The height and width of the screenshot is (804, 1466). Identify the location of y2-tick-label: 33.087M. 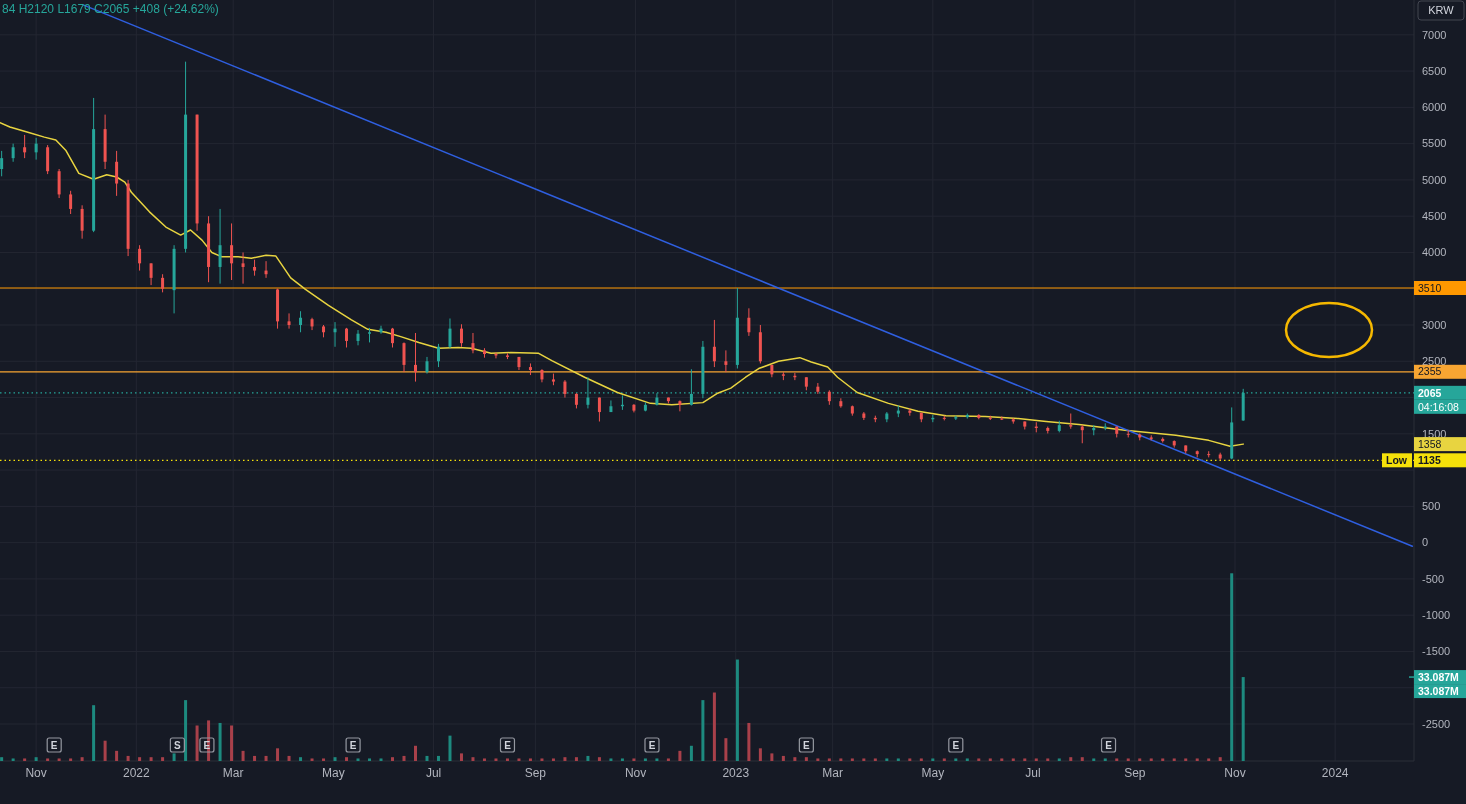
(1439, 676).